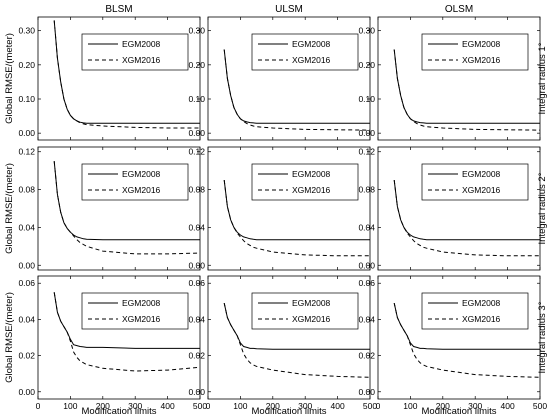 This screenshot has width=550, height=419. Describe the element at coordinates (542, 208) in the screenshot. I see `row-label: Integral radius 2°` at that location.